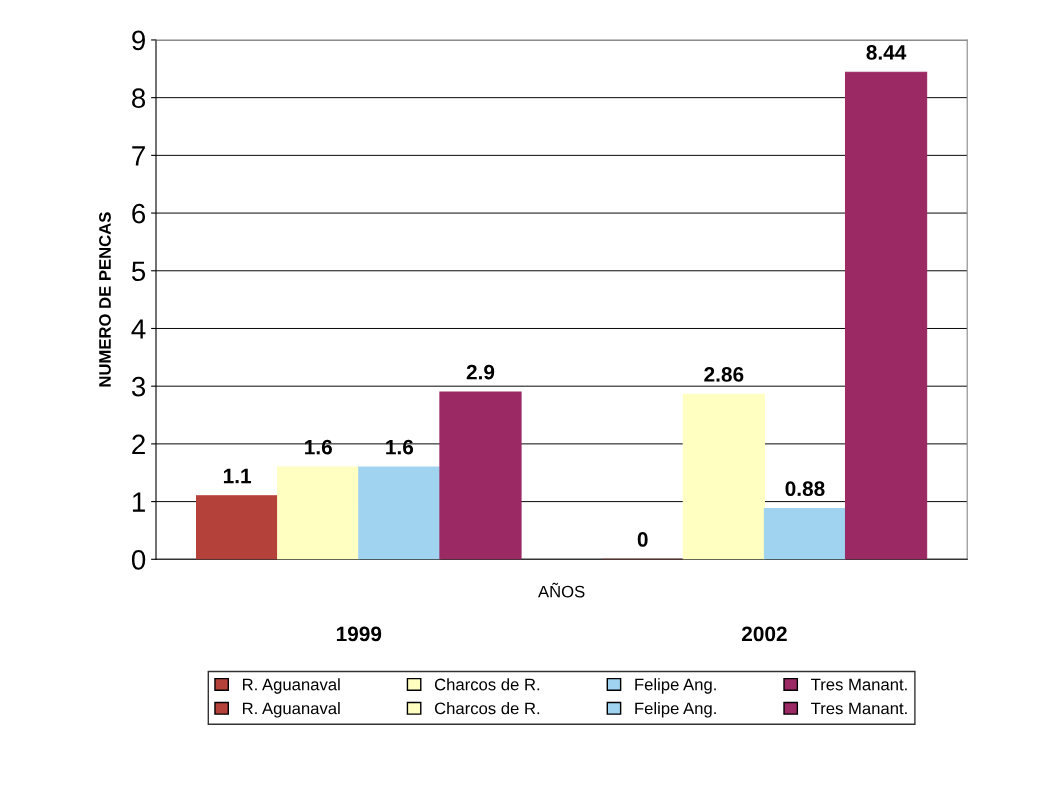 Image resolution: width=1040 pixels, height=799 pixels. I want to click on data-label: 0, so click(642, 539).